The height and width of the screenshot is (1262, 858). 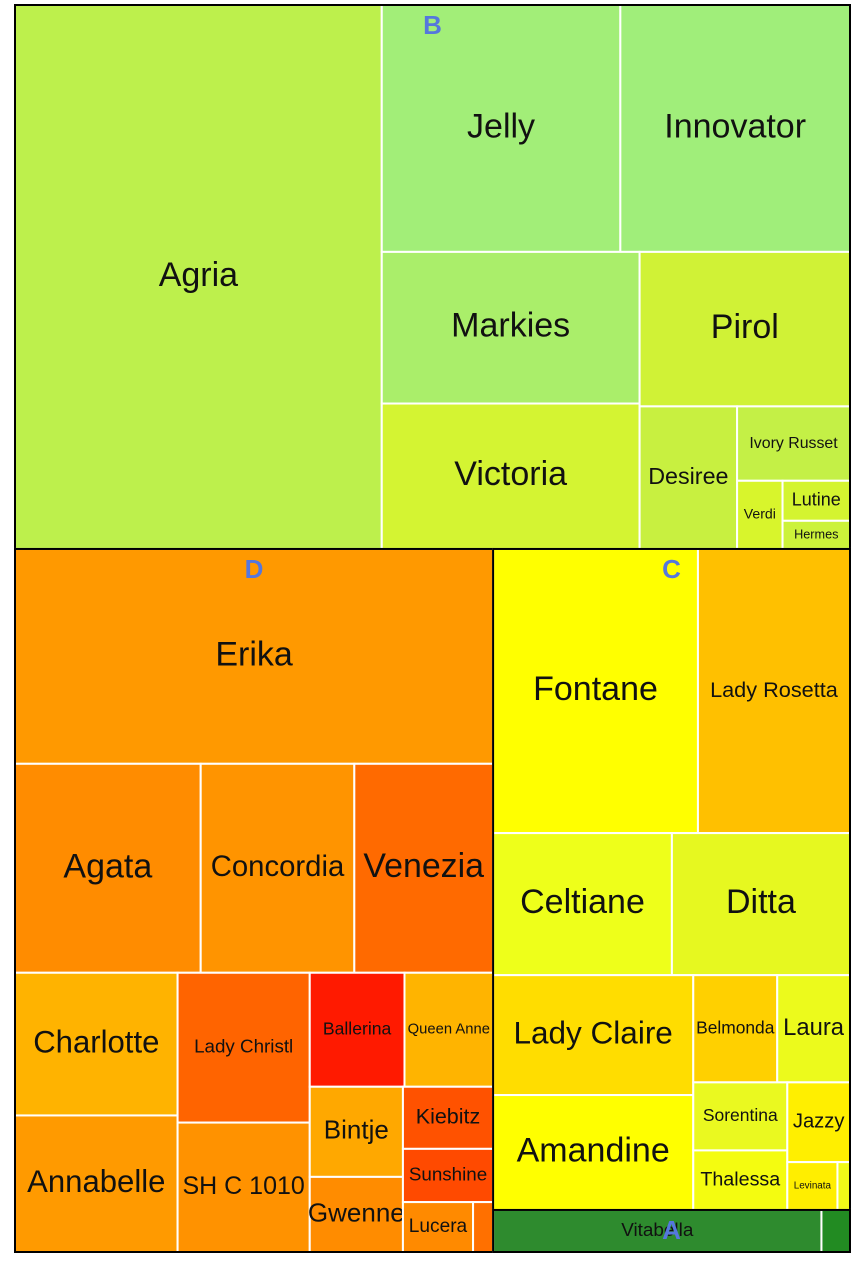 I want to click on tile-label: Jazzy, so click(x=819, y=1122).